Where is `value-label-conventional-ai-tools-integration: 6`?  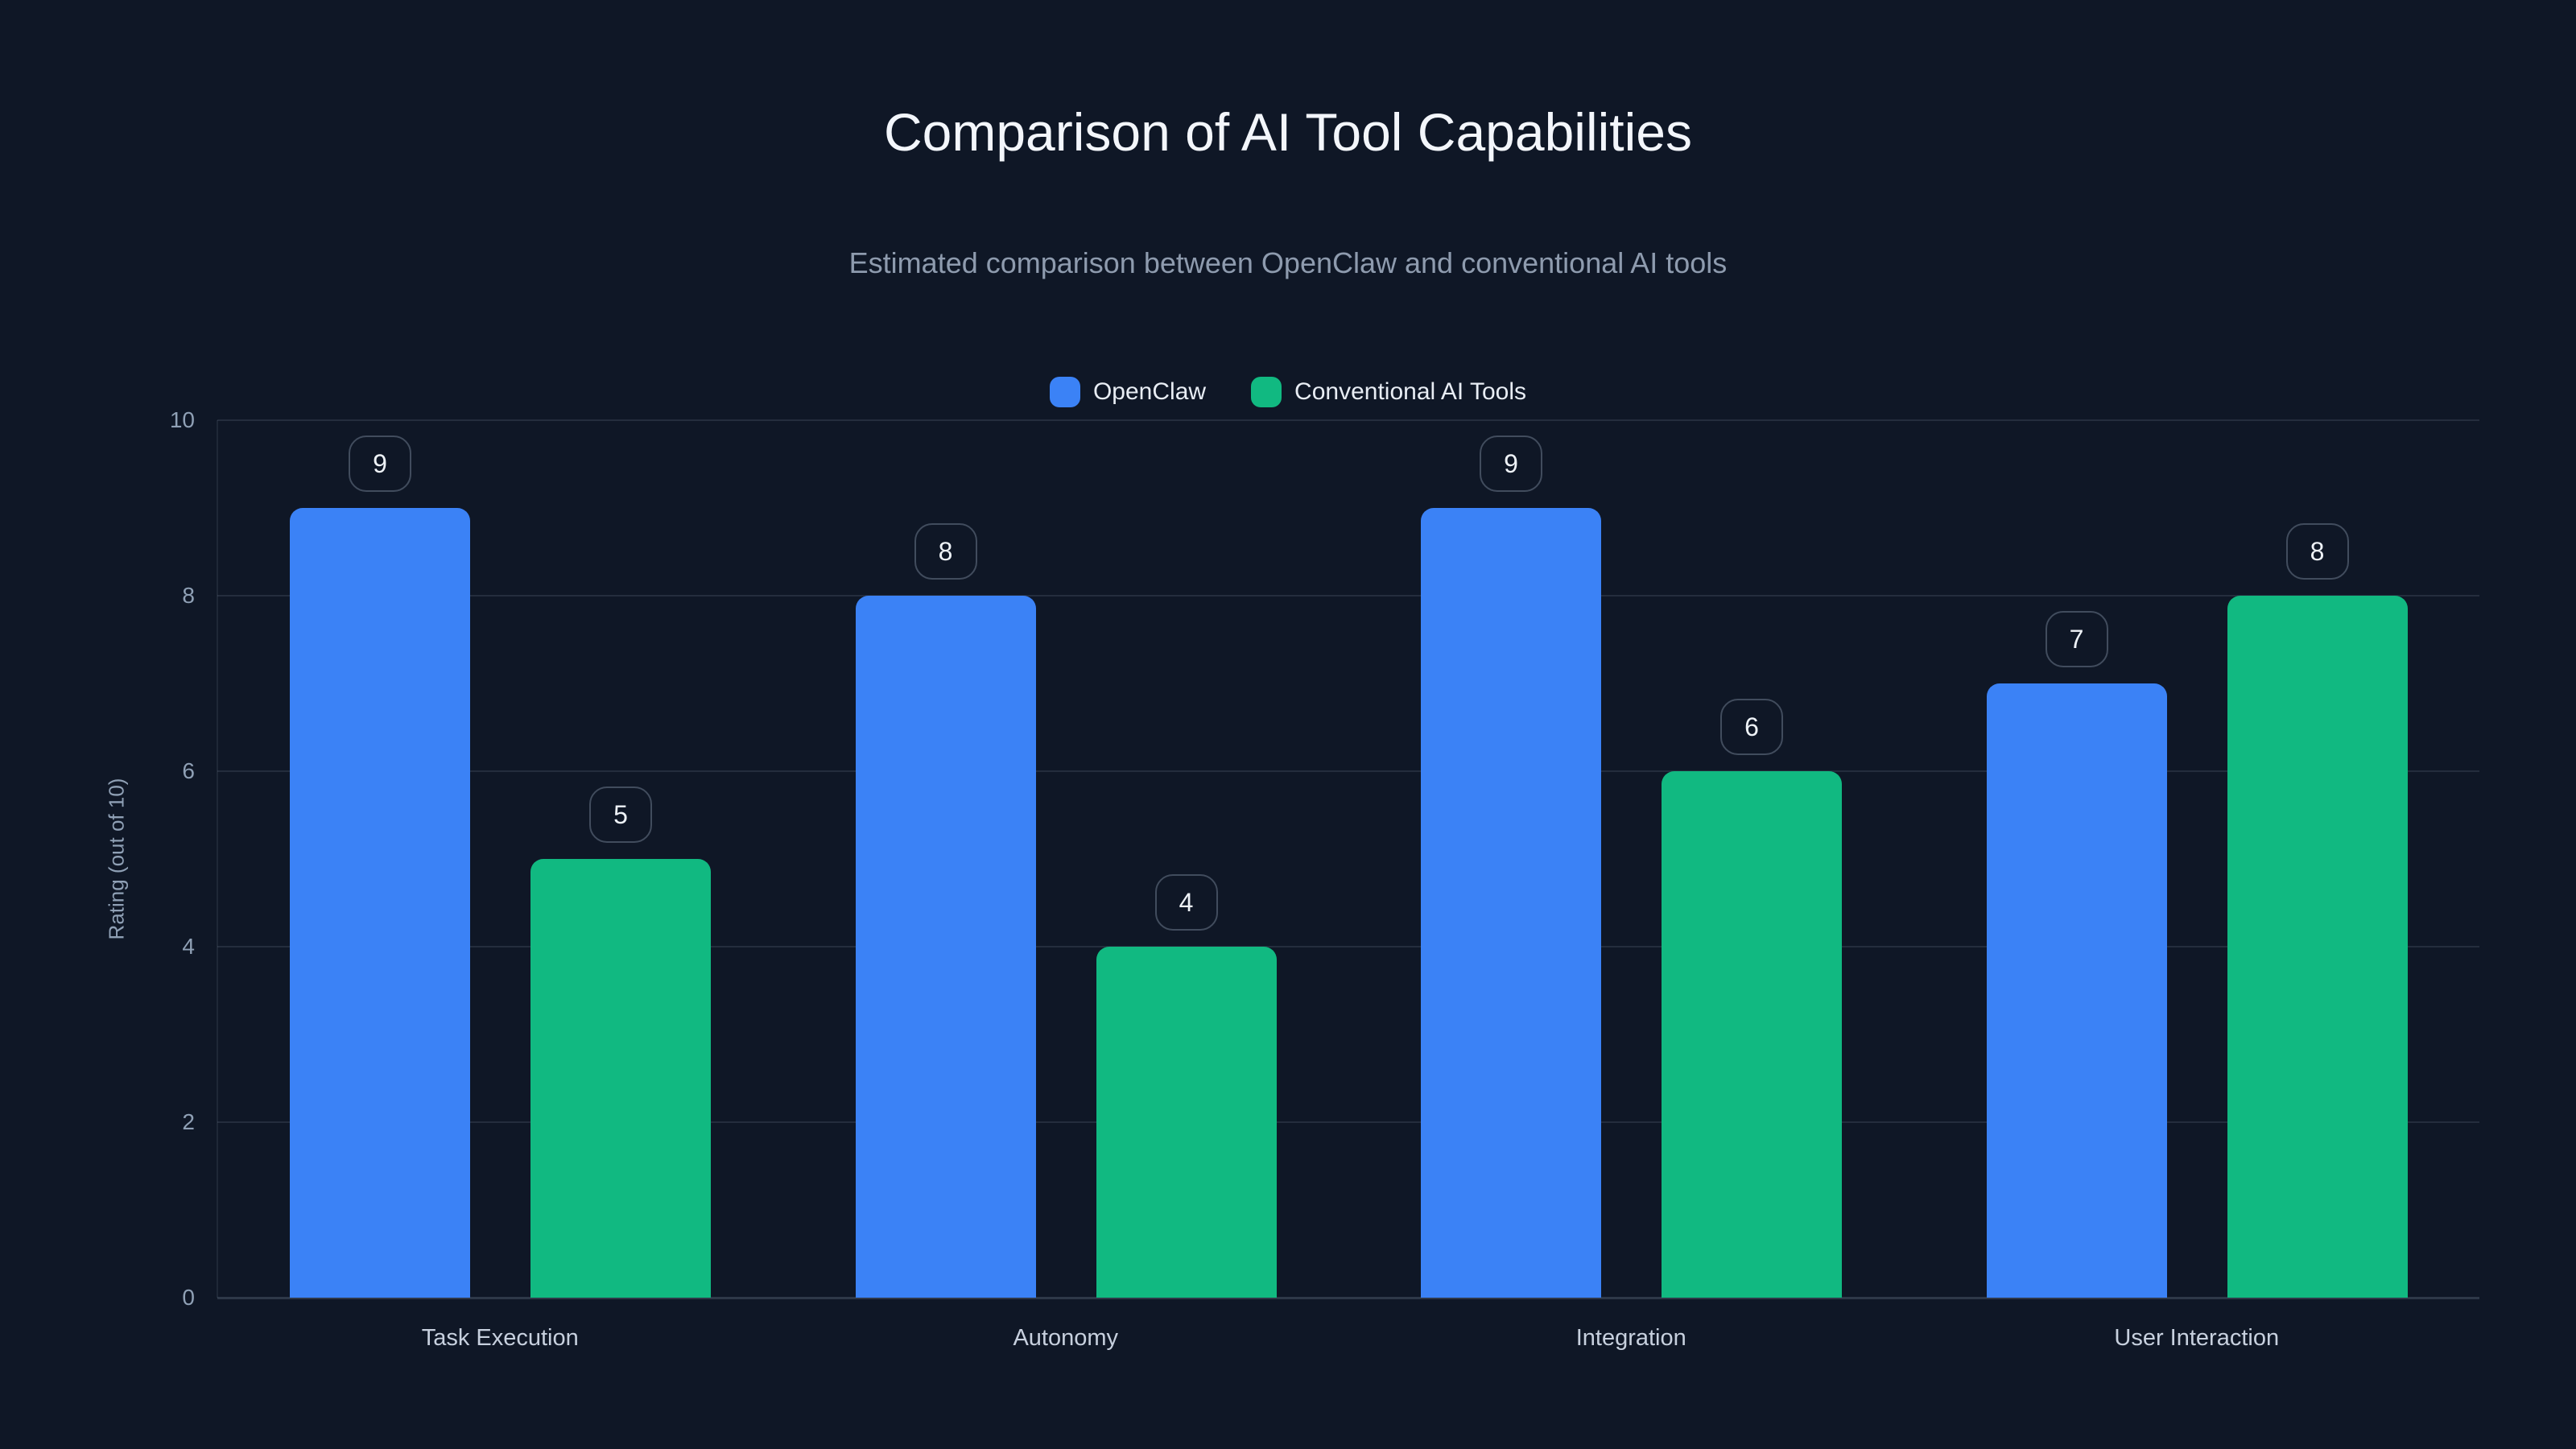 value-label-conventional-ai-tools-integration: 6 is located at coordinates (1751, 727).